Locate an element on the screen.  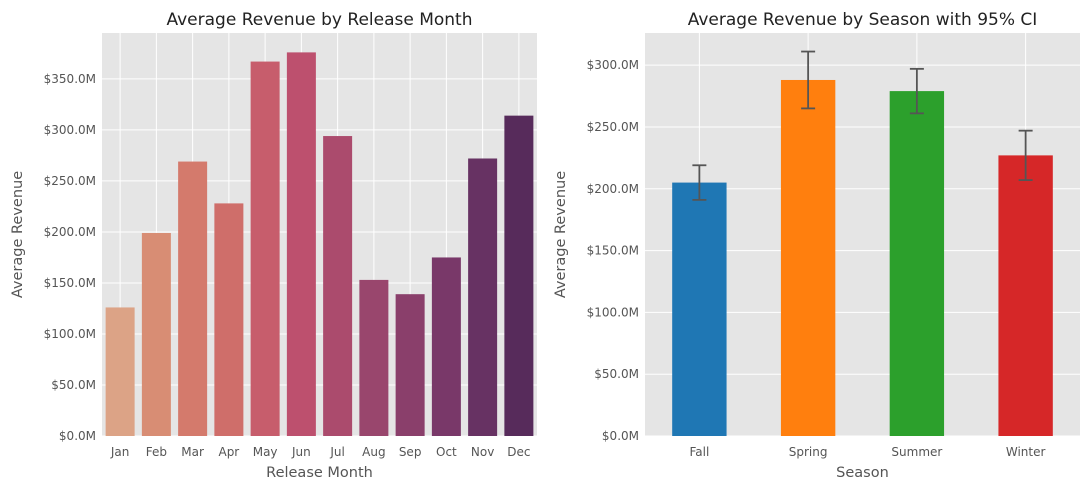
bar-fall is located at coordinates (699, 309).